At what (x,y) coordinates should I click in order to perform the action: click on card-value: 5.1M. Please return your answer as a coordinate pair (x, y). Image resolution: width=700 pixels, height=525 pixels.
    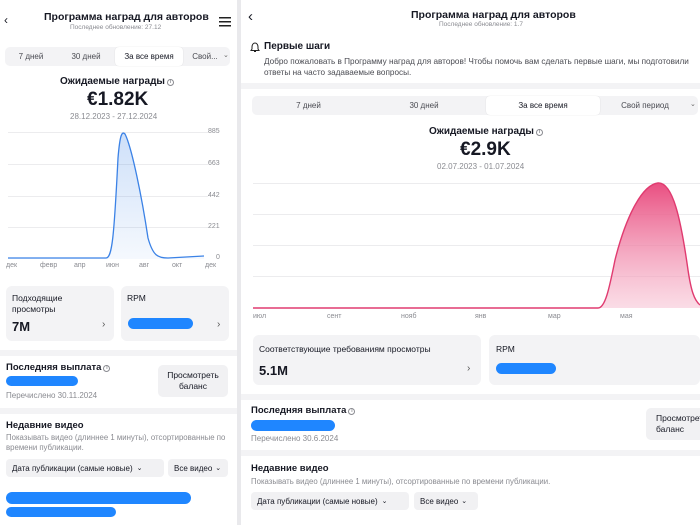
    Looking at the image, I should click on (273, 370).